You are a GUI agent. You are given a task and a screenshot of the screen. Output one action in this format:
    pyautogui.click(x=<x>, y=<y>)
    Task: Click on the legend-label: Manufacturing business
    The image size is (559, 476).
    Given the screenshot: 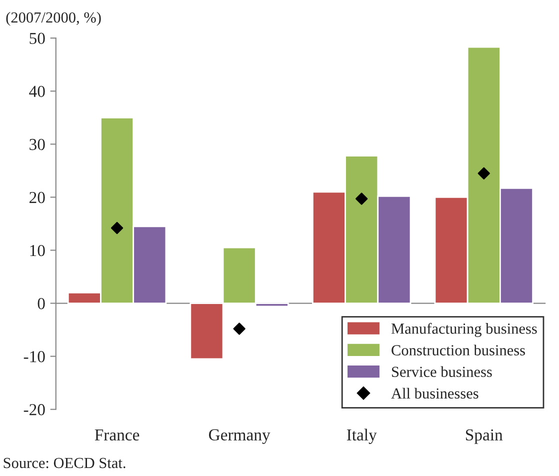 What is the action you would take?
    pyautogui.click(x=464, y=329)
    